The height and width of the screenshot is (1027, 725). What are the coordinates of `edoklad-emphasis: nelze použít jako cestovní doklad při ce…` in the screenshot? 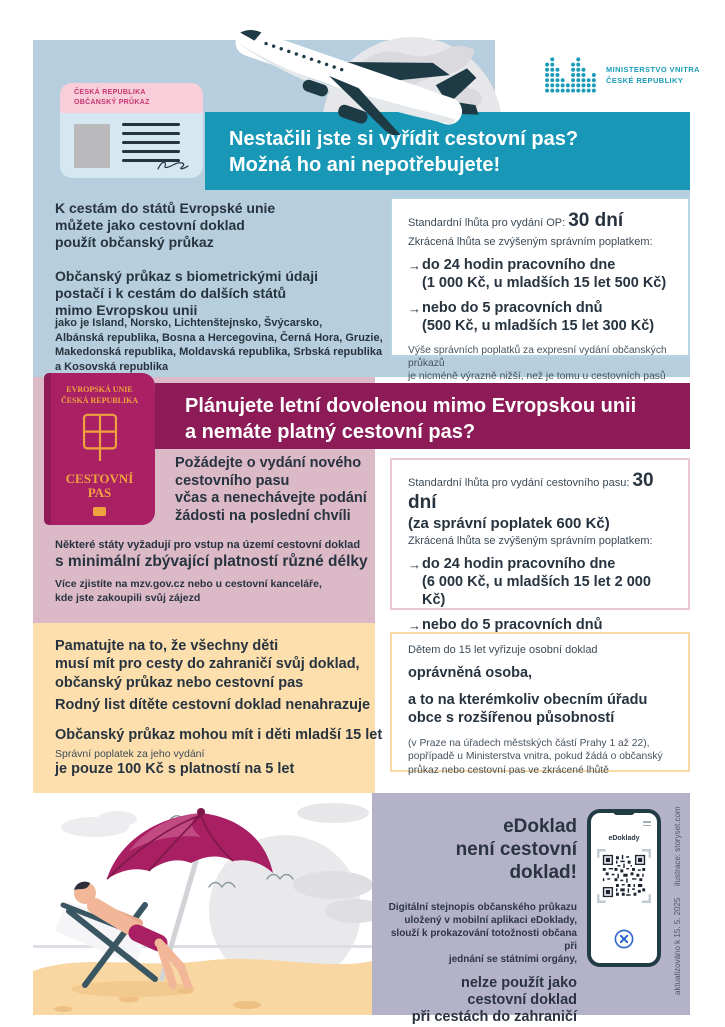 It's located at (494, 1000).